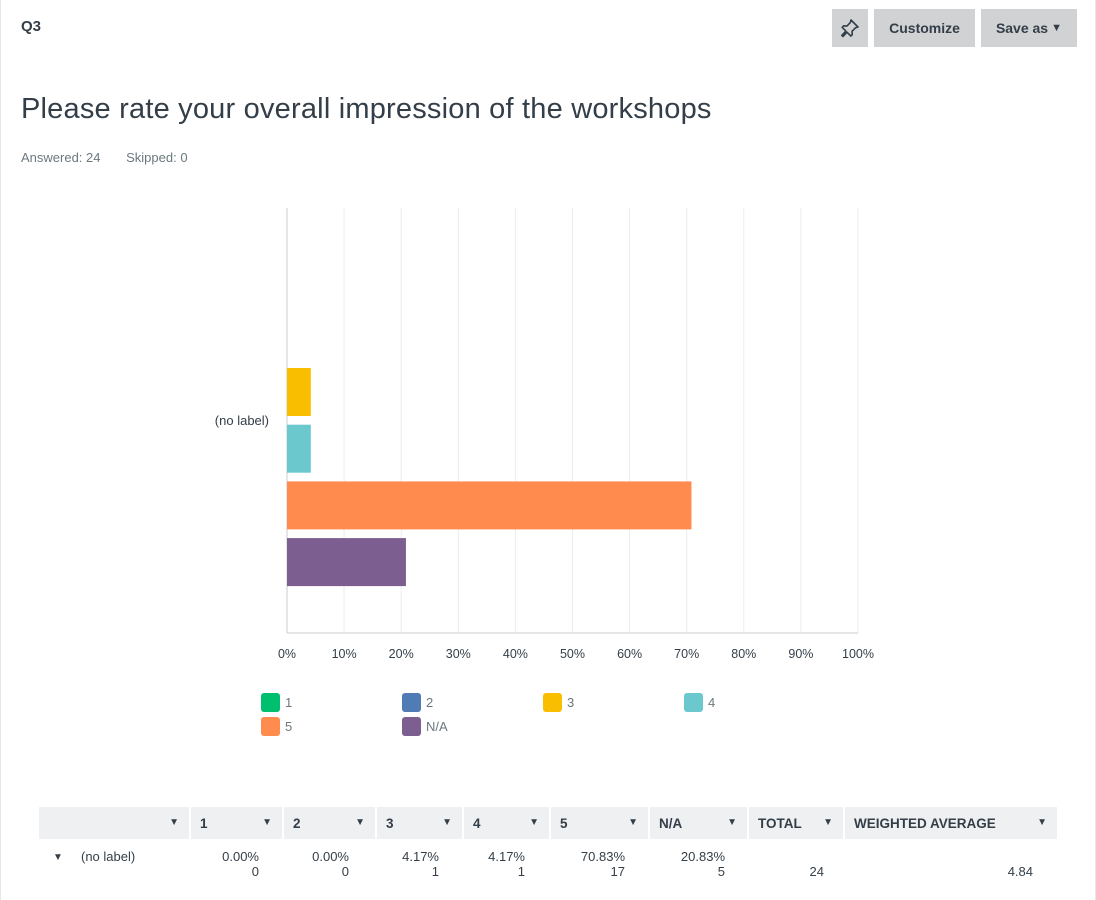  What do you see at coordinates (344, 654) in the screenshot?
I see `x-tick-label: 10%` at bounding box center [344, 654].